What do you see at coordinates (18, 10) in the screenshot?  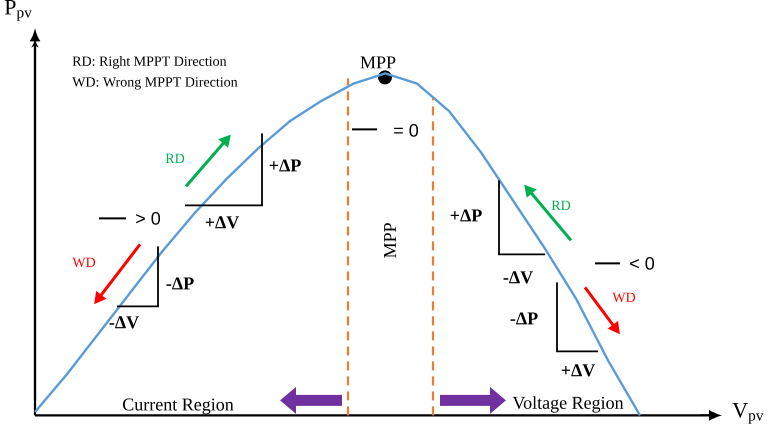 I see `y-axis-title: P$_{pv}$` at bounding box center [18, 10].